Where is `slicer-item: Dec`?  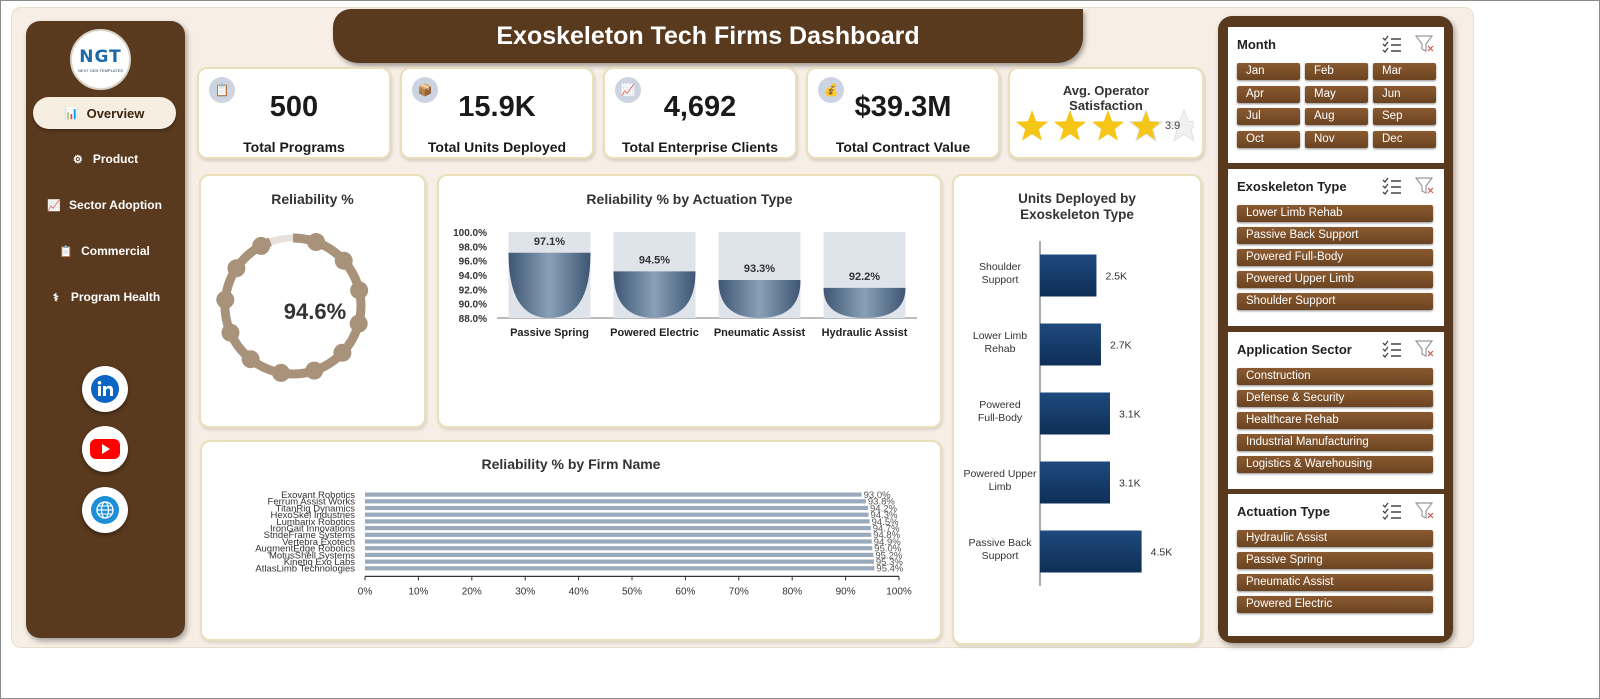
slicer-item: Dec is located at coordinates (1404, 139).